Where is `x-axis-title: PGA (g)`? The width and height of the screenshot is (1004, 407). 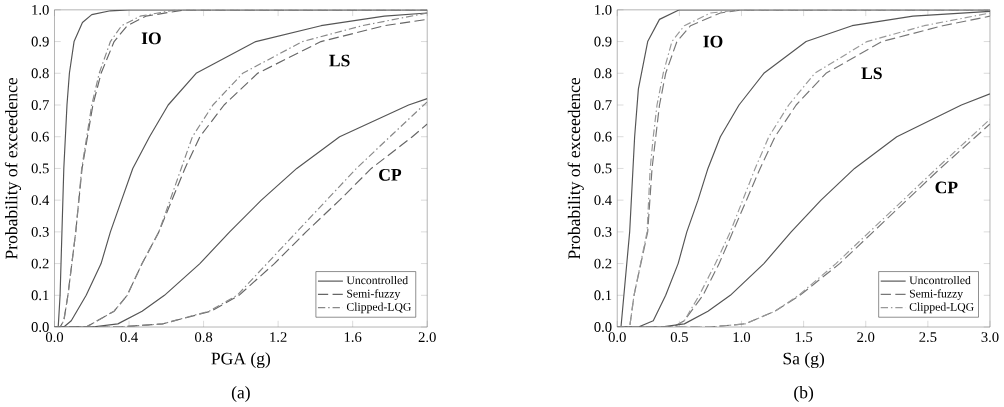 x-axis-title: PGA (g) is located at coordinates (241, 360).